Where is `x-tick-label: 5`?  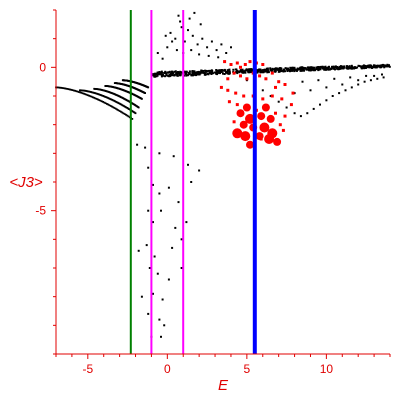 x-tick-label: 5 is located at coordinates (247, 369).